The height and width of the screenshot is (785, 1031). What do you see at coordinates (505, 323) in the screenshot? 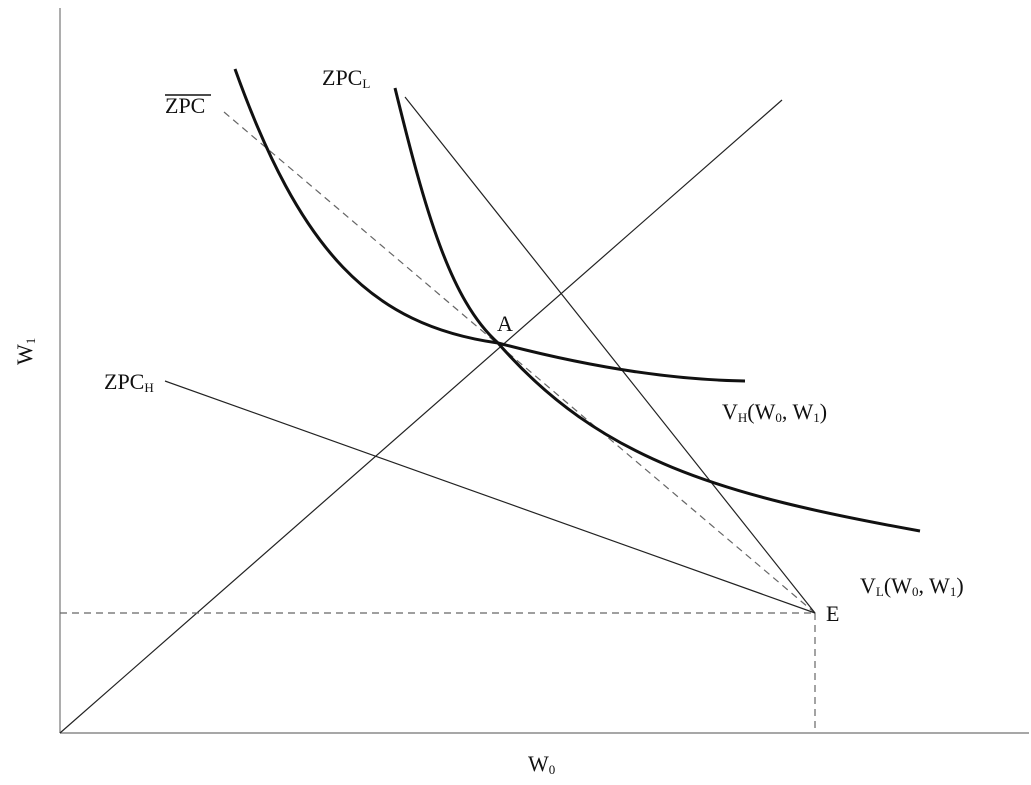
I see `point-a-label: A` at bounding box center [505, 323].